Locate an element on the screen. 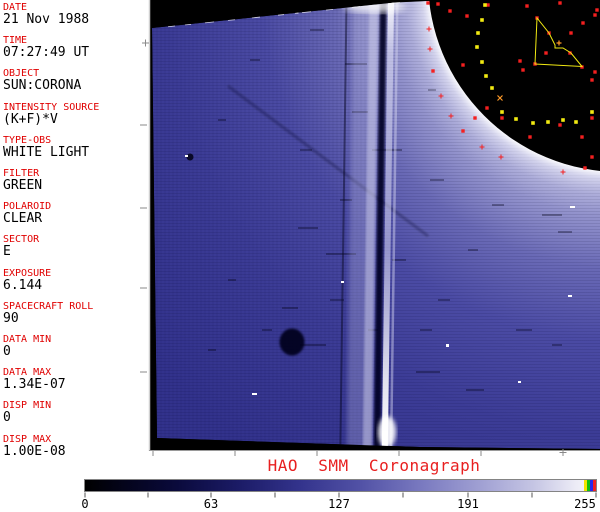 This screenshot has height=512, width=600. colorbar-top-color-yellow is located at coordinates (585, 485).